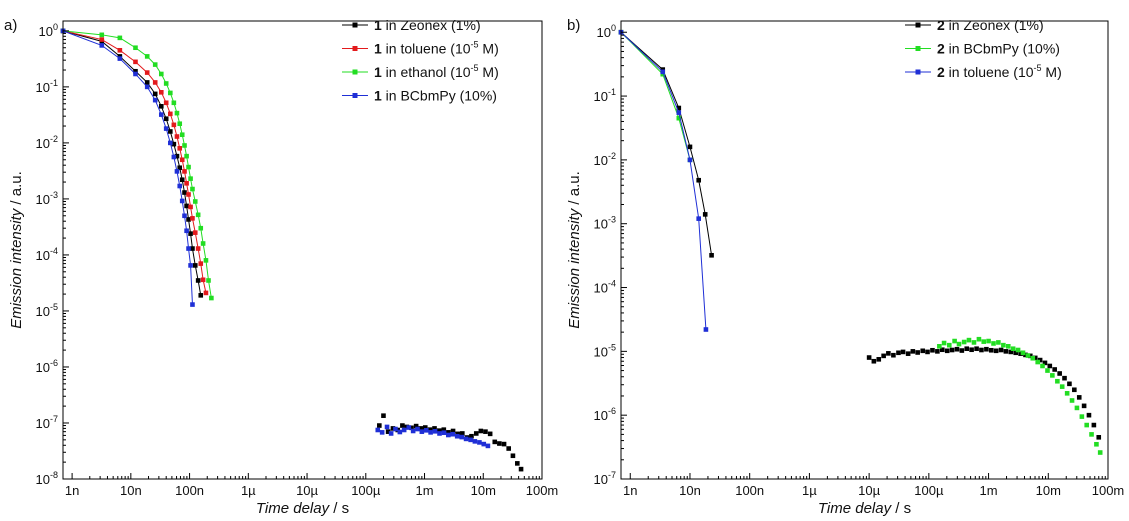  What do you see at coordinates (72, 490) in the screenshot?
I see `panel-a-x-tick-label-0: 1n` at bounding box center [72, 490].